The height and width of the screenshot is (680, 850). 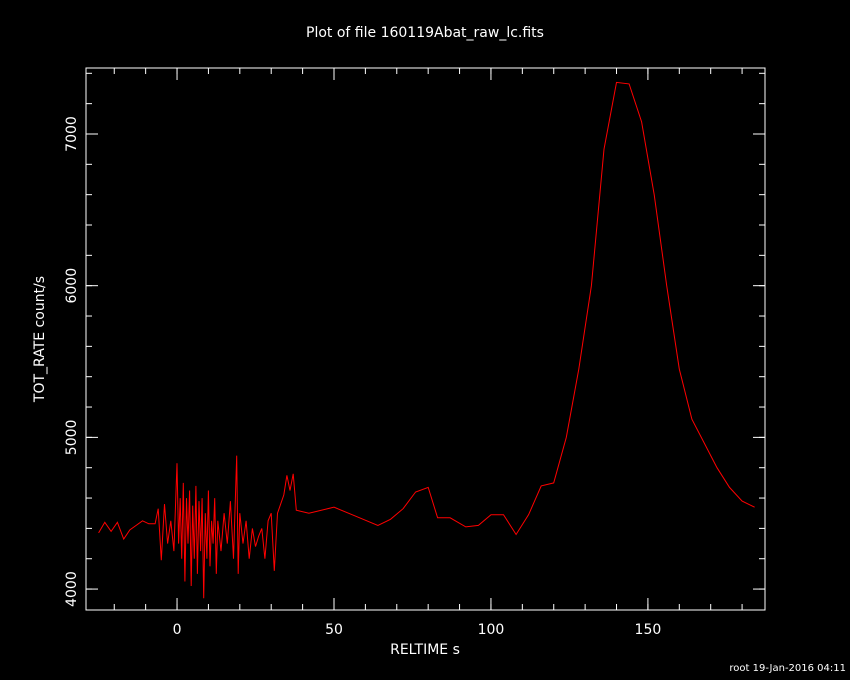 What do you see at coordinates (787, 668) in the screenshot?
I see `footer: root 19-Jan-2016 04:11` at bounding box center [787, 668].